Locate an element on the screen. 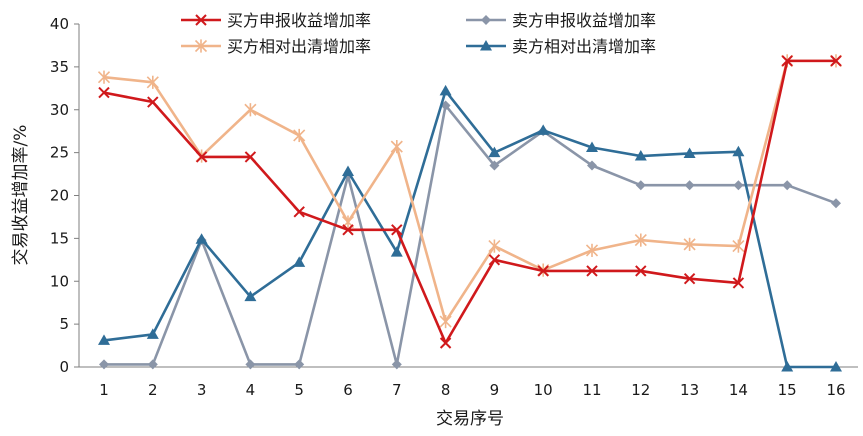  y-tick-label: 25 is located at coordinates (59, 153).